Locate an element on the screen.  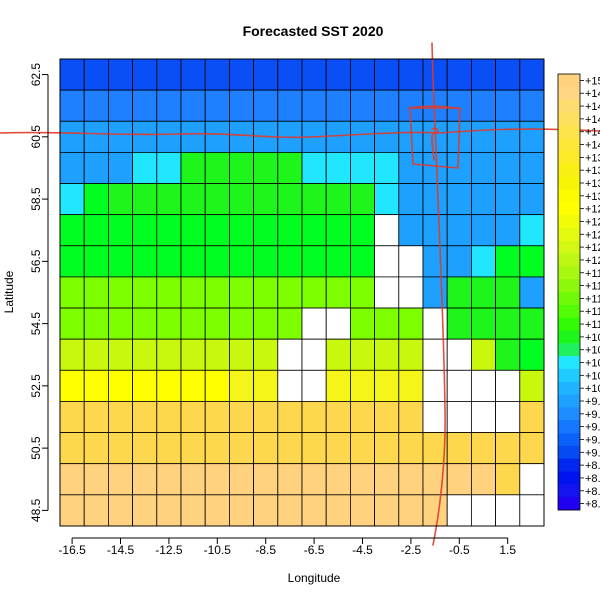
x-tick-label: -6.5 is located at coordinates (314, 550).